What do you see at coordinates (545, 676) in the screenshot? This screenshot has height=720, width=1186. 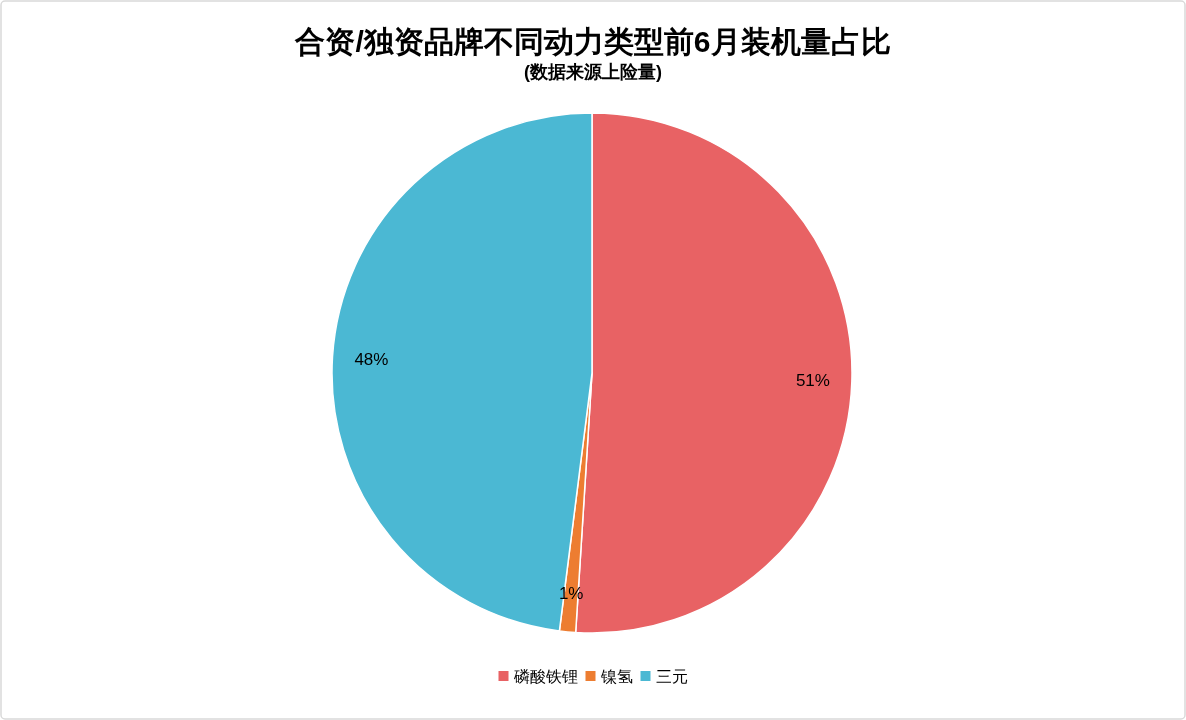 I see `legend-label: 磷酸铁锂` at bounding box center [545, 676].